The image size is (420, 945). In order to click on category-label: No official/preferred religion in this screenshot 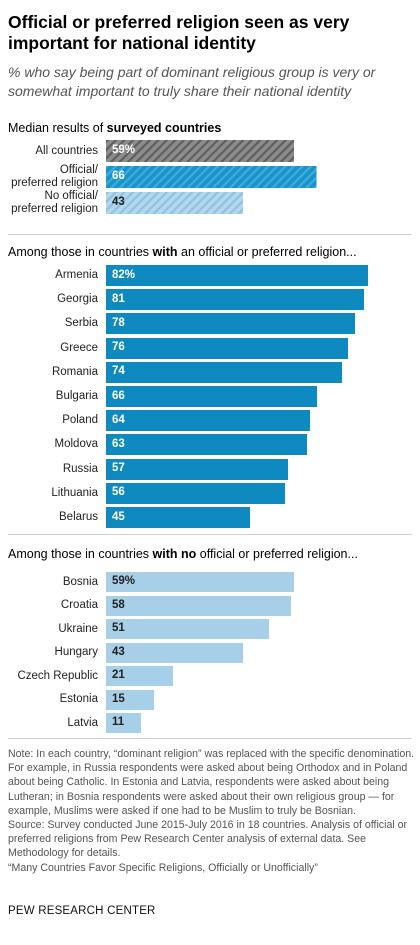, I will do `click(54, 202)`.